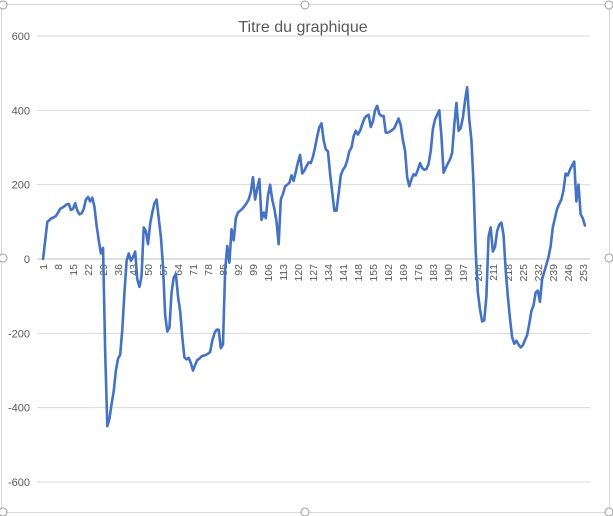  Describe the element at coordinates (21, 186) in the screenshot. I see `y-tick-label: 200` at that location.